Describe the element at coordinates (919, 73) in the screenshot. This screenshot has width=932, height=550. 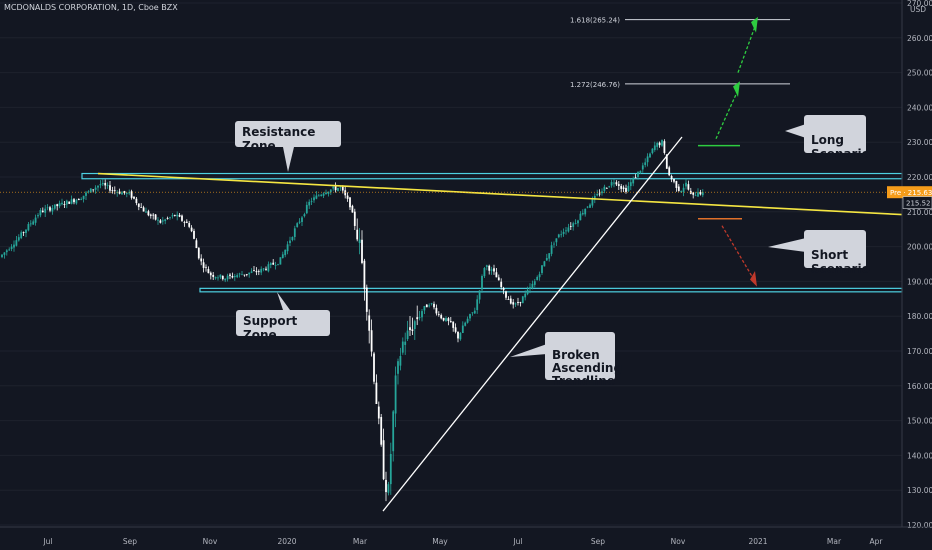
I see `y-tick-label: 250.00` at that location.